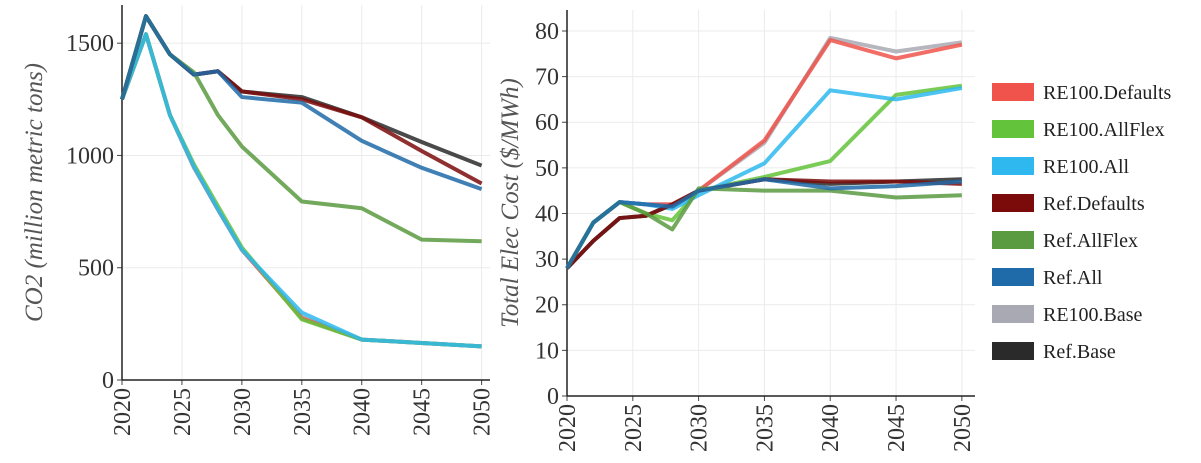 This screenshot has width=1201, height=463. I want to click on y-tick-label: 1500, so click(90, 44).